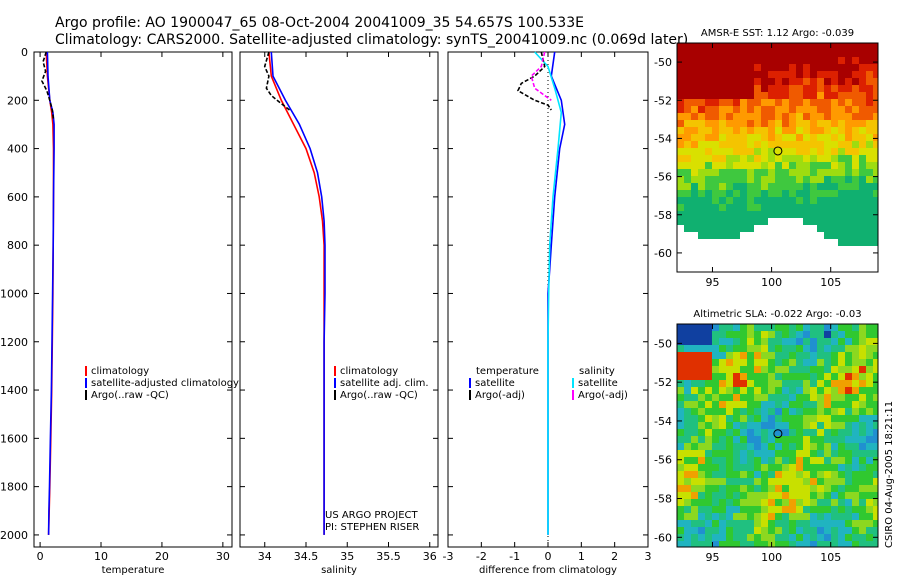  What do you see at coordinates (481, 556) in the screenshot?
I see `x-tick-label: -2` at bounding box center [481, 556].